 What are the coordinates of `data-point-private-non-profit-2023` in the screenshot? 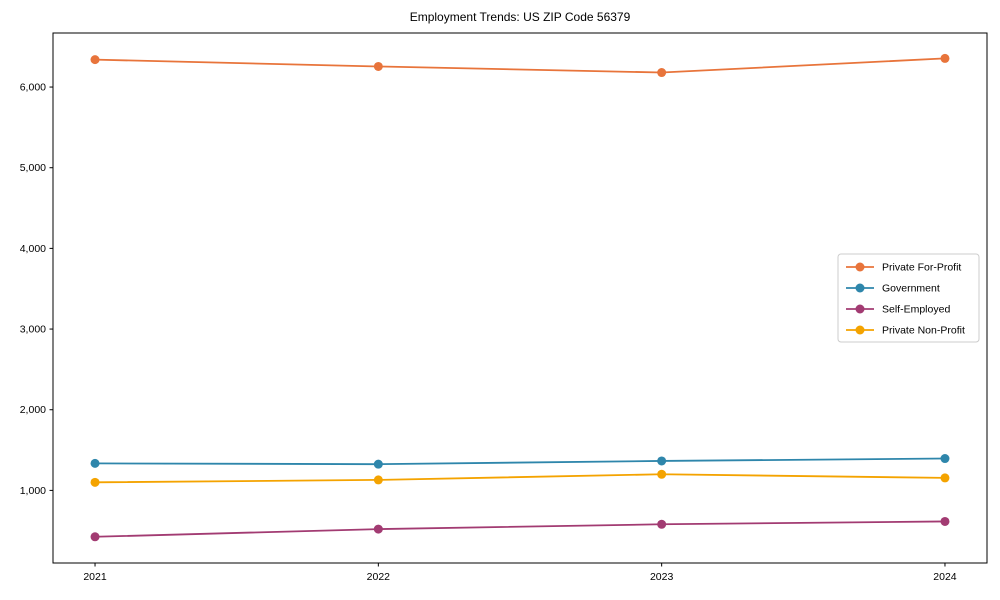 It's located at (662, 474).